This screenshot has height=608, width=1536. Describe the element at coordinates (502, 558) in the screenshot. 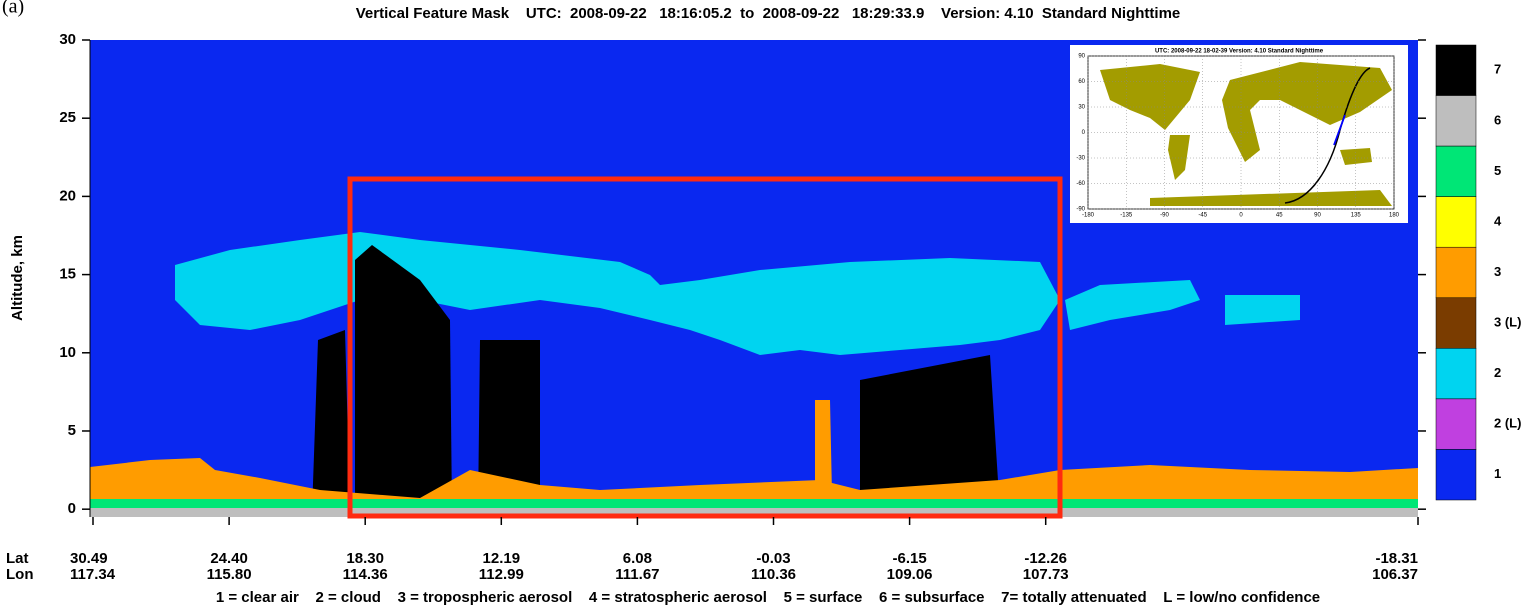

I see `x-tick-label: 12.19` at that location.